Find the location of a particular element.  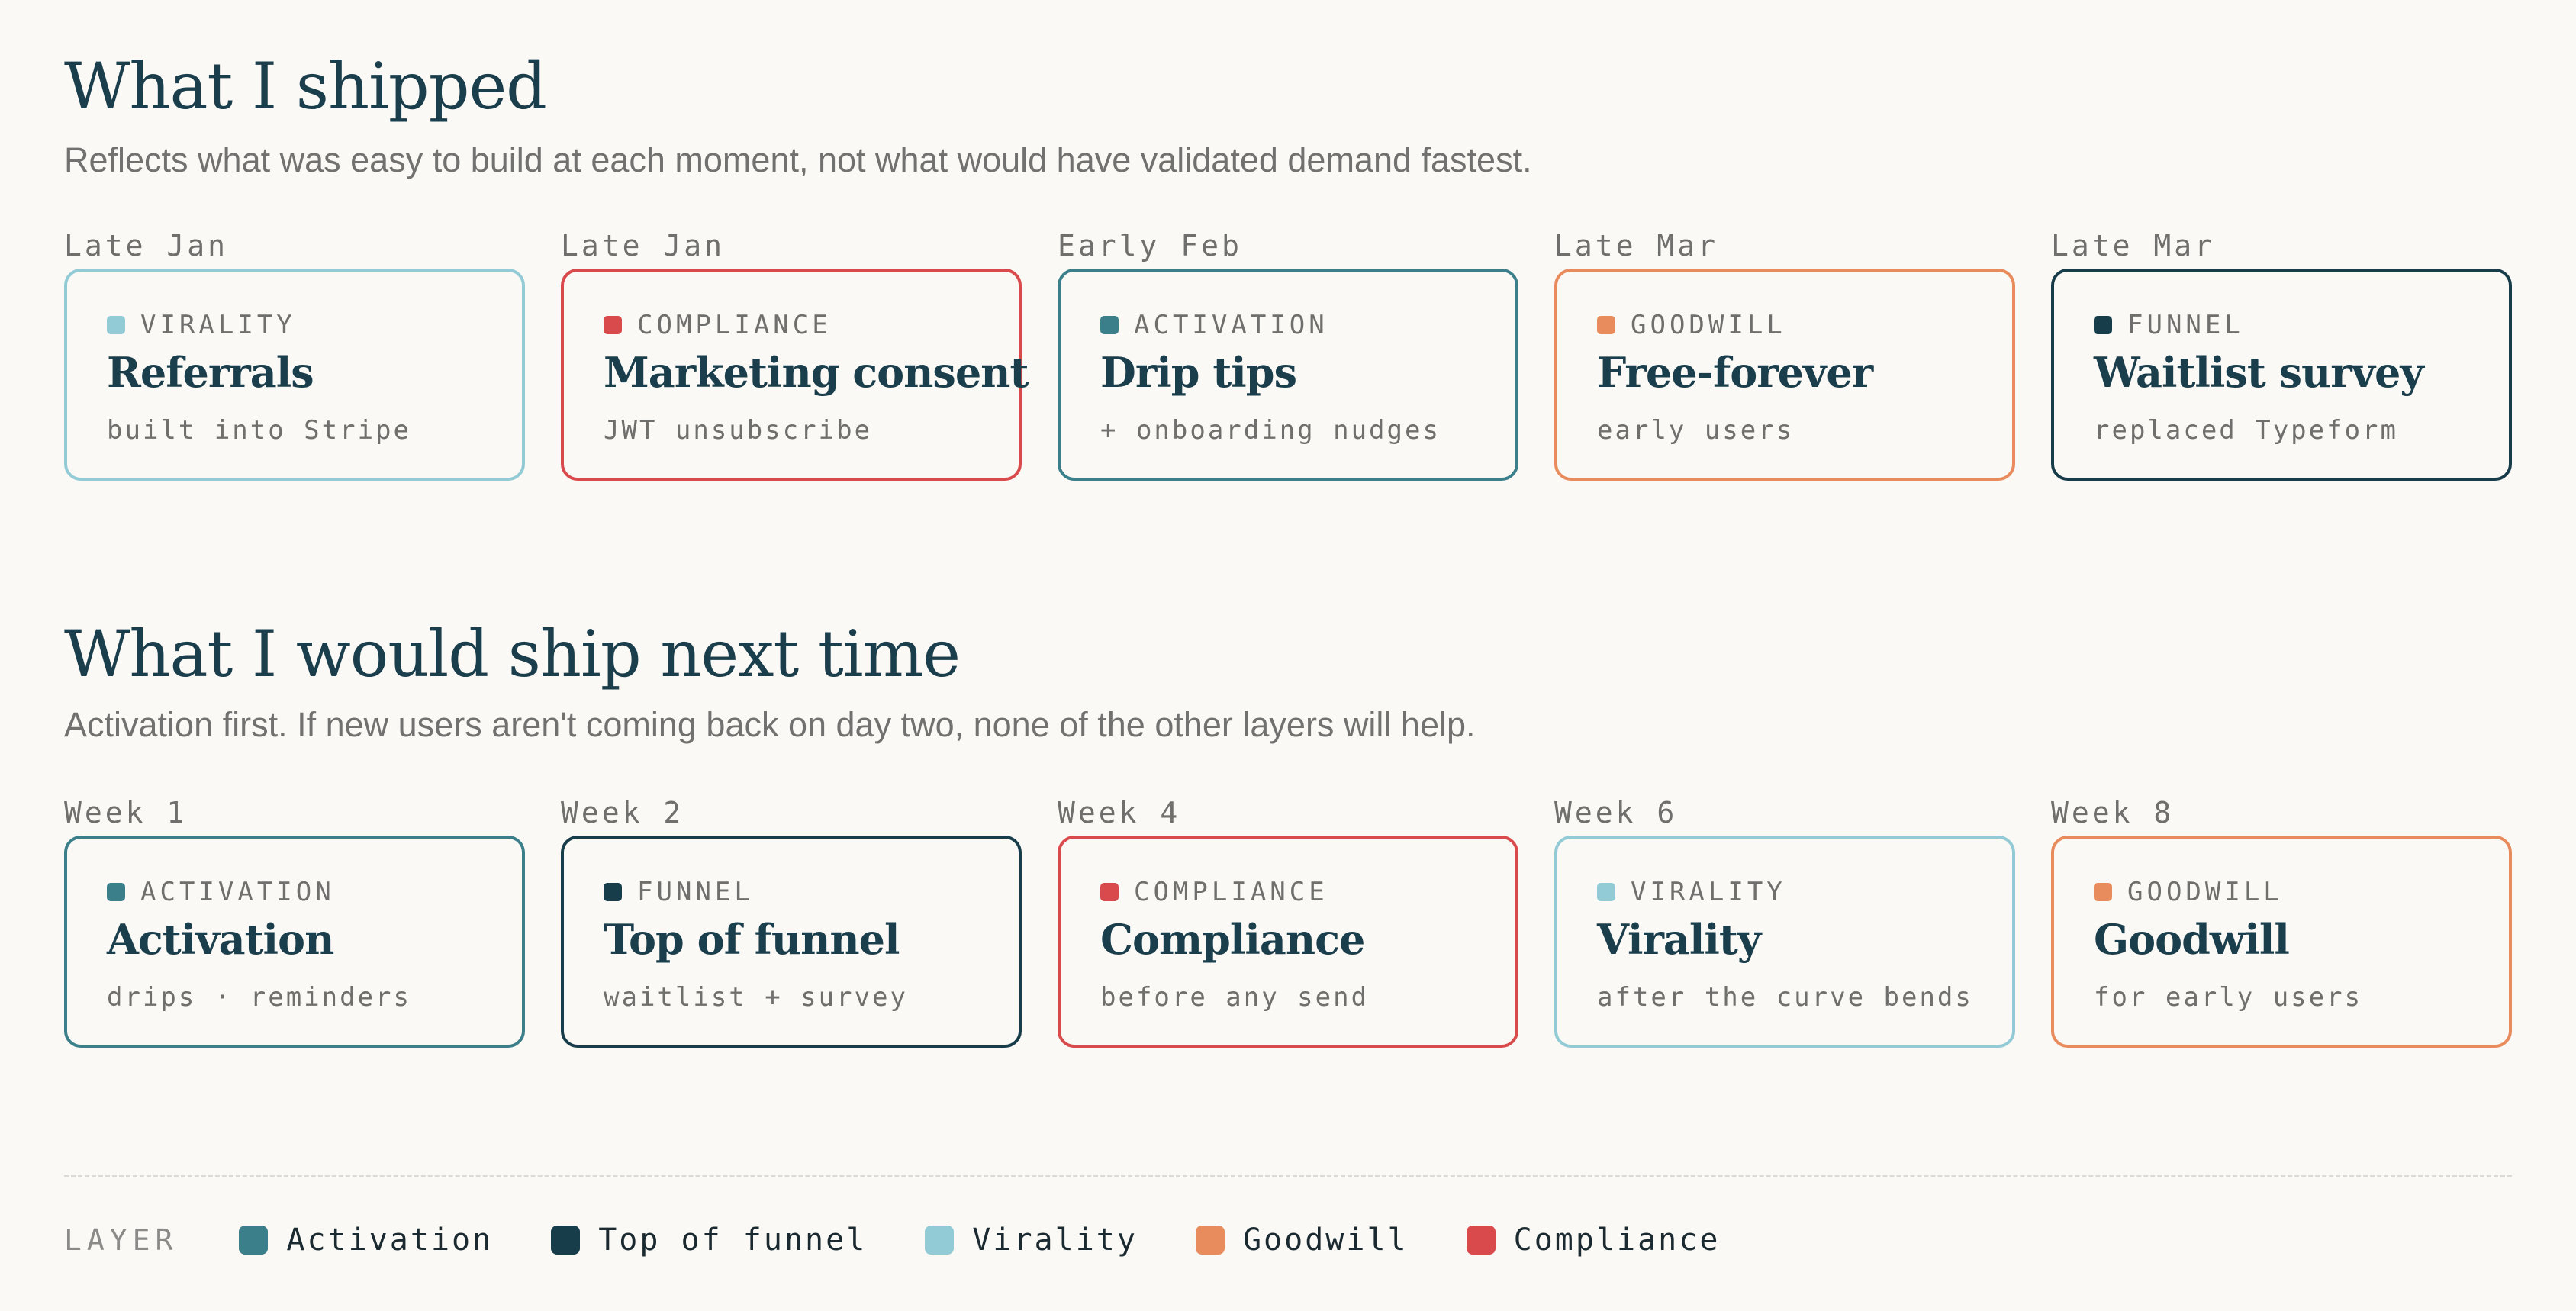

card-note: drips · reminders is located at coordinates (259, 997).